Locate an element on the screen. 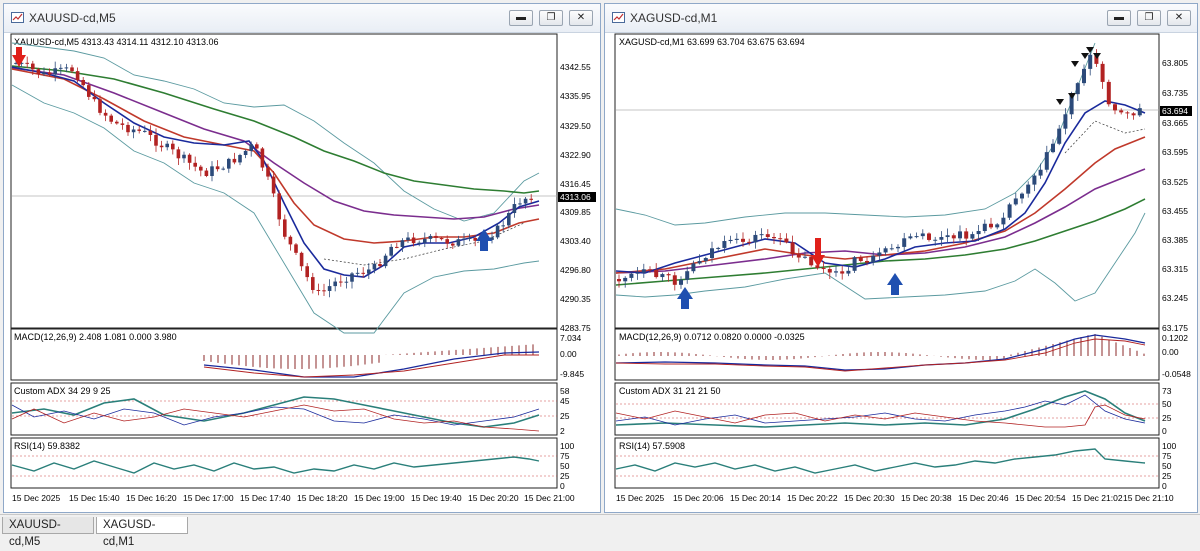  window-titlebar: XAGUSD-cd,M1 ▬ ❐ ✕ is located at coordinates (901, 18).